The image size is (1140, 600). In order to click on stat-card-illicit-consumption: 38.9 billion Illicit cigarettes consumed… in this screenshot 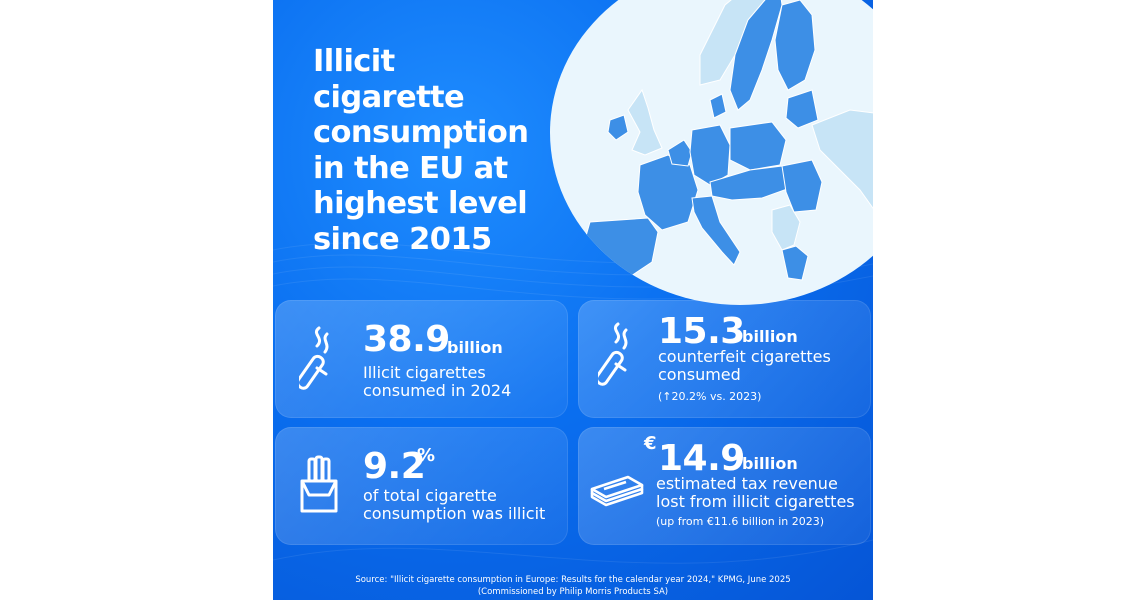, I will do `click(421, 359)`.